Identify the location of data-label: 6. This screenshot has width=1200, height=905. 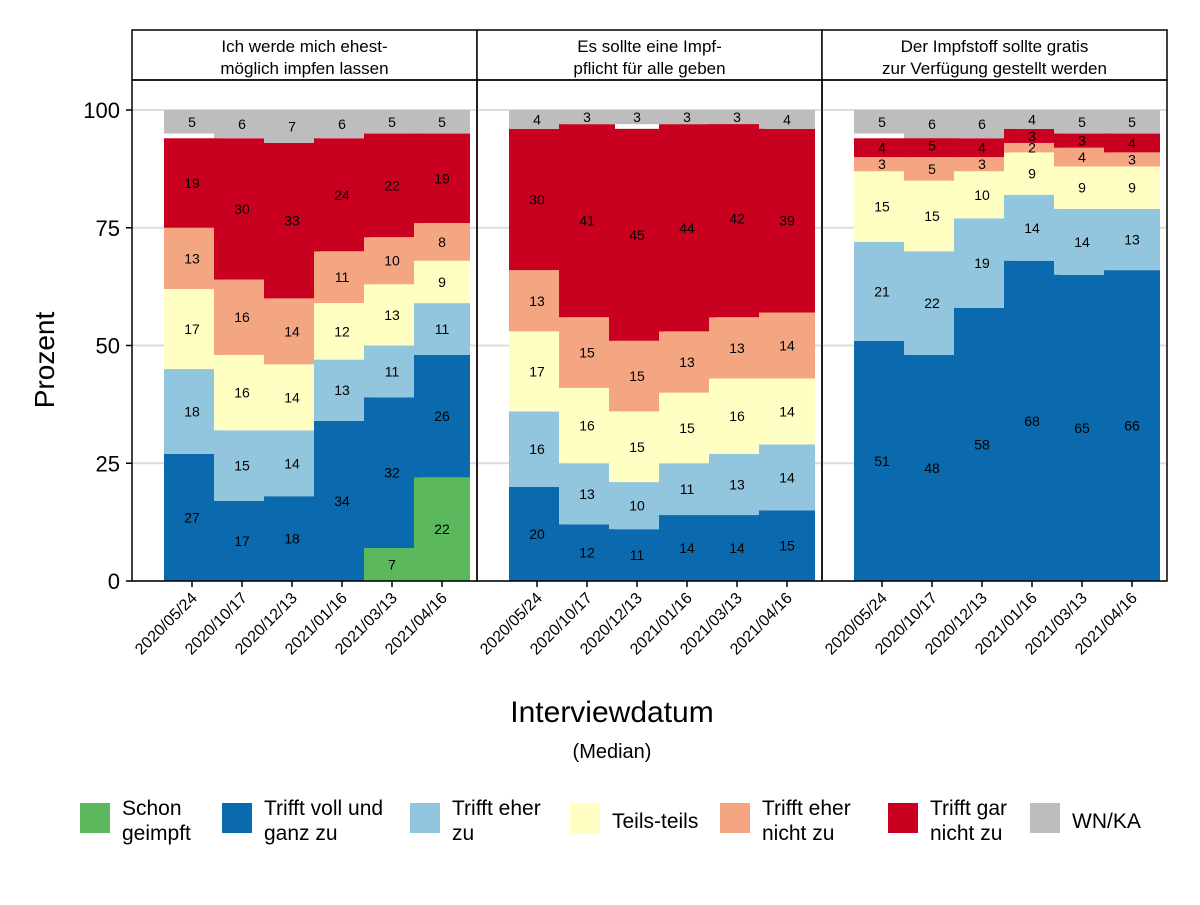
(932, 124).